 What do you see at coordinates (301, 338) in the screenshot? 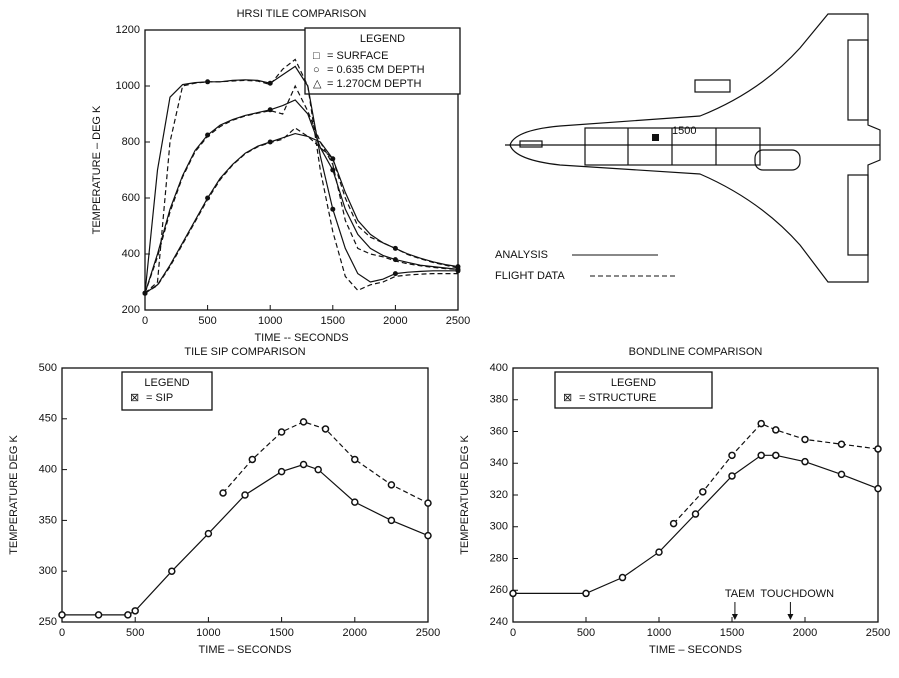
I see `x-axis-label: TIME -- SECONDS` at bounding box center [301, 338].